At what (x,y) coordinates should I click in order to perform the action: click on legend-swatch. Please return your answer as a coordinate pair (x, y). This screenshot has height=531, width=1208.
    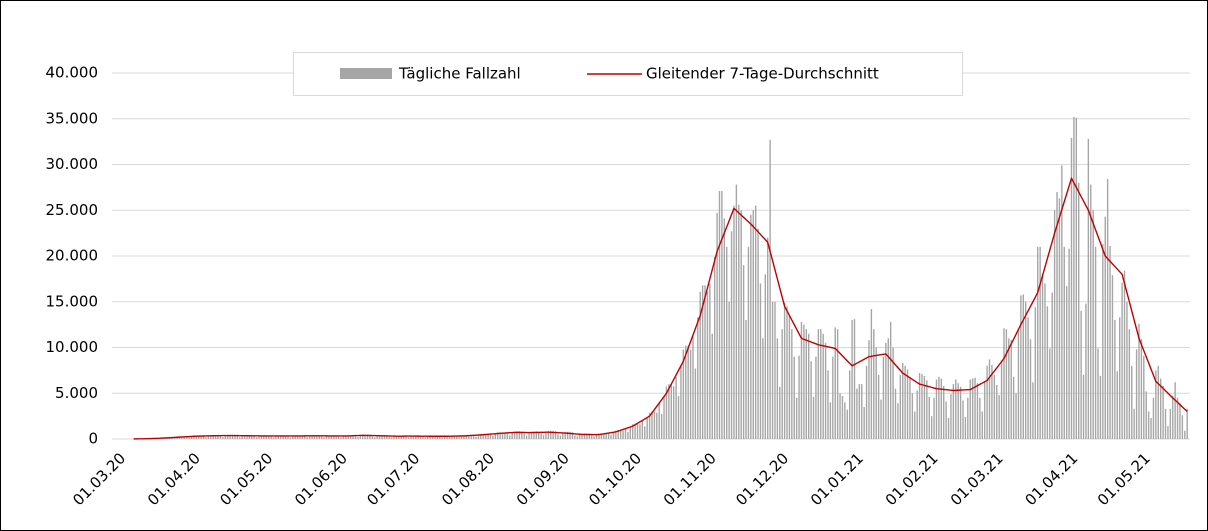
    Looking at the image, I should click on (366, 73).